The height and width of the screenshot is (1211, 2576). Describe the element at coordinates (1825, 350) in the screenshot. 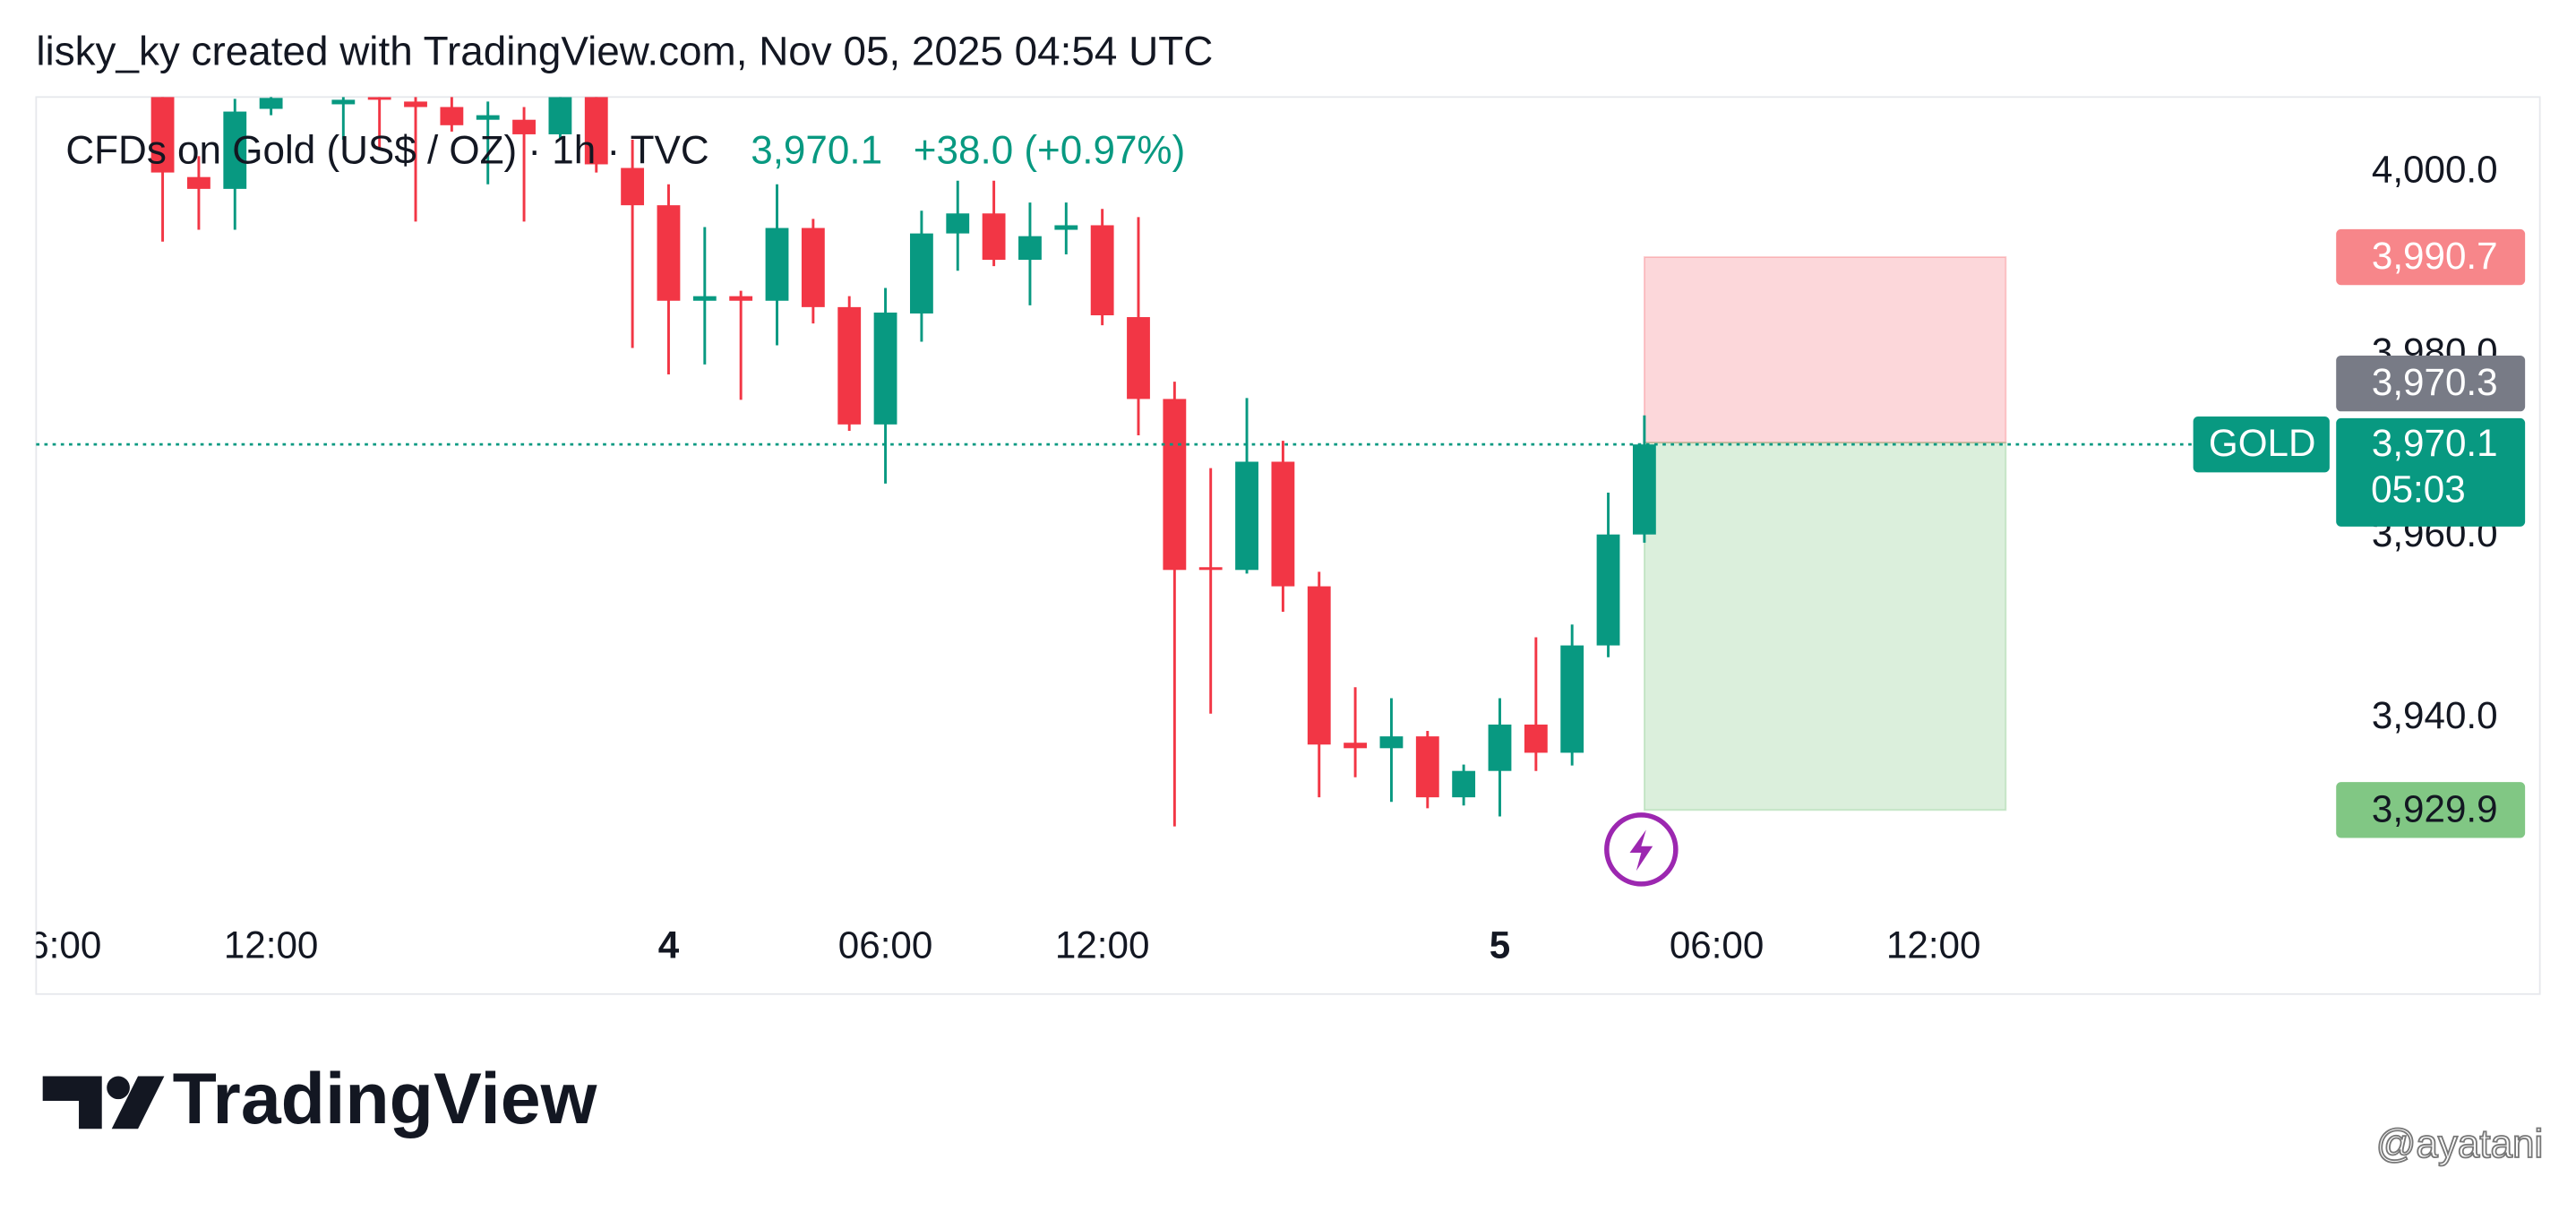

I see `stop-zone` at that location.